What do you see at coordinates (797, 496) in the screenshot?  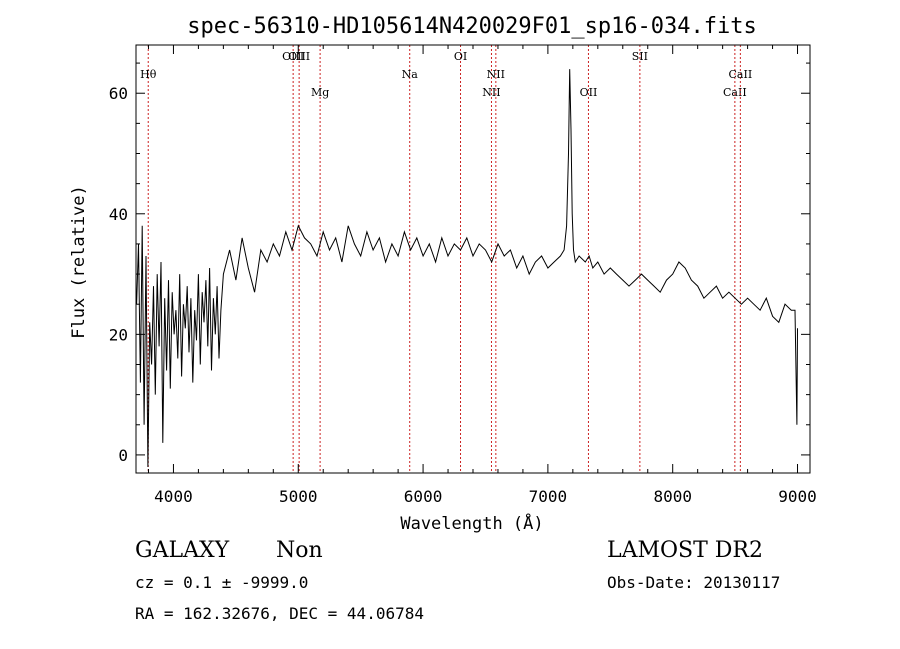 I see `x-tick-label: 9000` at bounding box center [797, 496].